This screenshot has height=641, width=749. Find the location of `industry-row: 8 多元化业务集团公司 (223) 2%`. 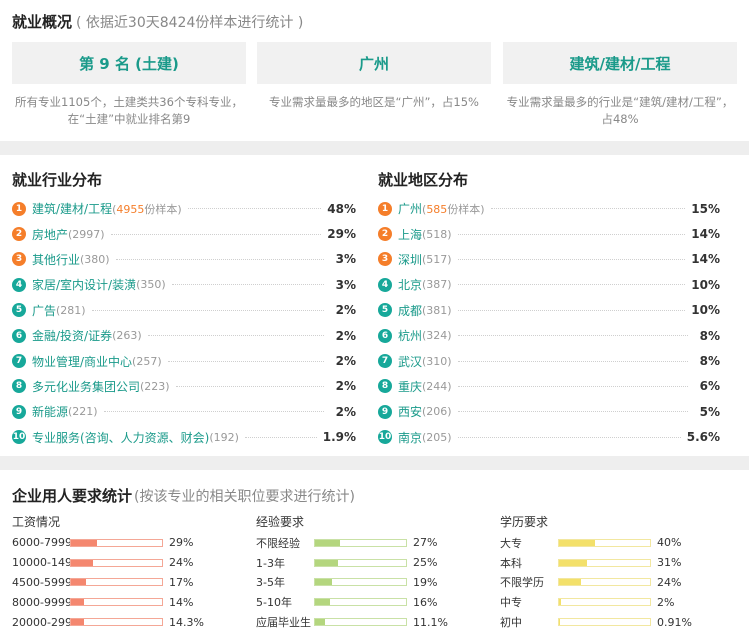

industry-row: 8 多元化业务集团公司 (223) 2% is located at coordinates (184, 386).